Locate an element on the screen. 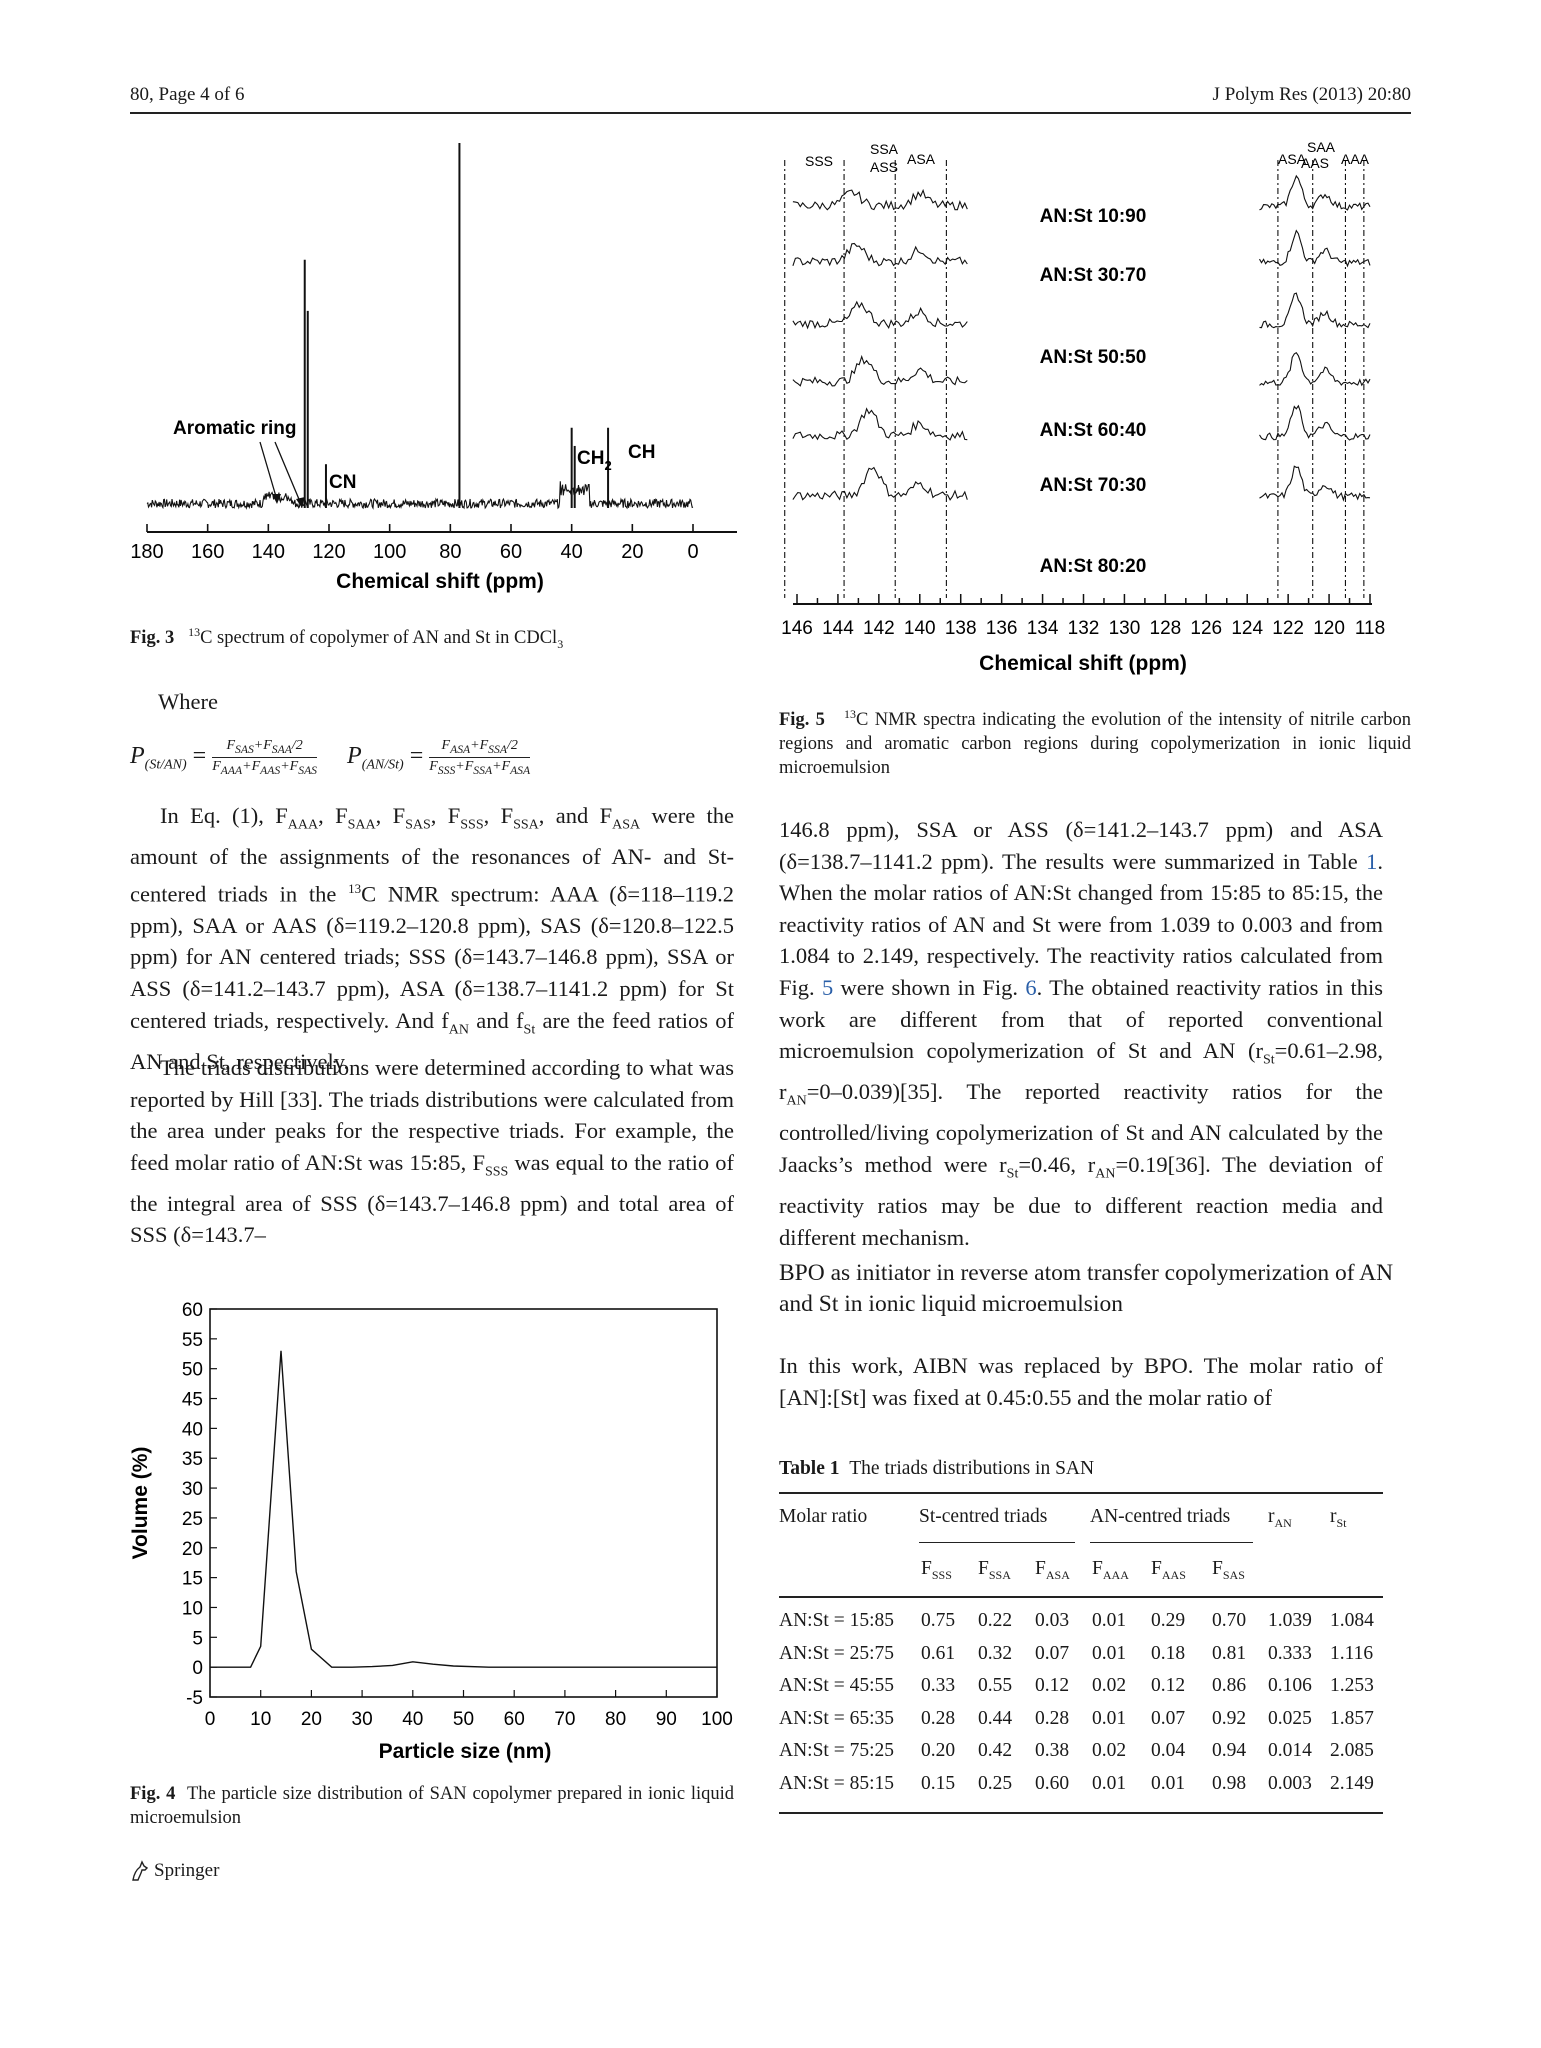 The height and width of the screenshot is (2048, 1541). fig5-series-label-5: AN:St 80:20 is located at coordinates (1093, 566).